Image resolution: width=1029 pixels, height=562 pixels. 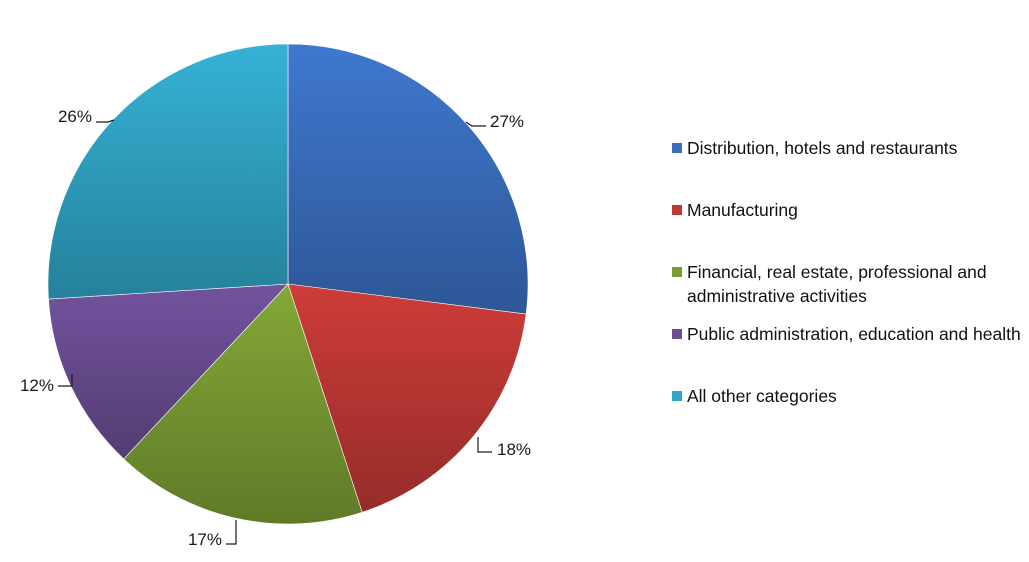 I want to click on data-label-distribution: 27%, so click(x=507, y=121).